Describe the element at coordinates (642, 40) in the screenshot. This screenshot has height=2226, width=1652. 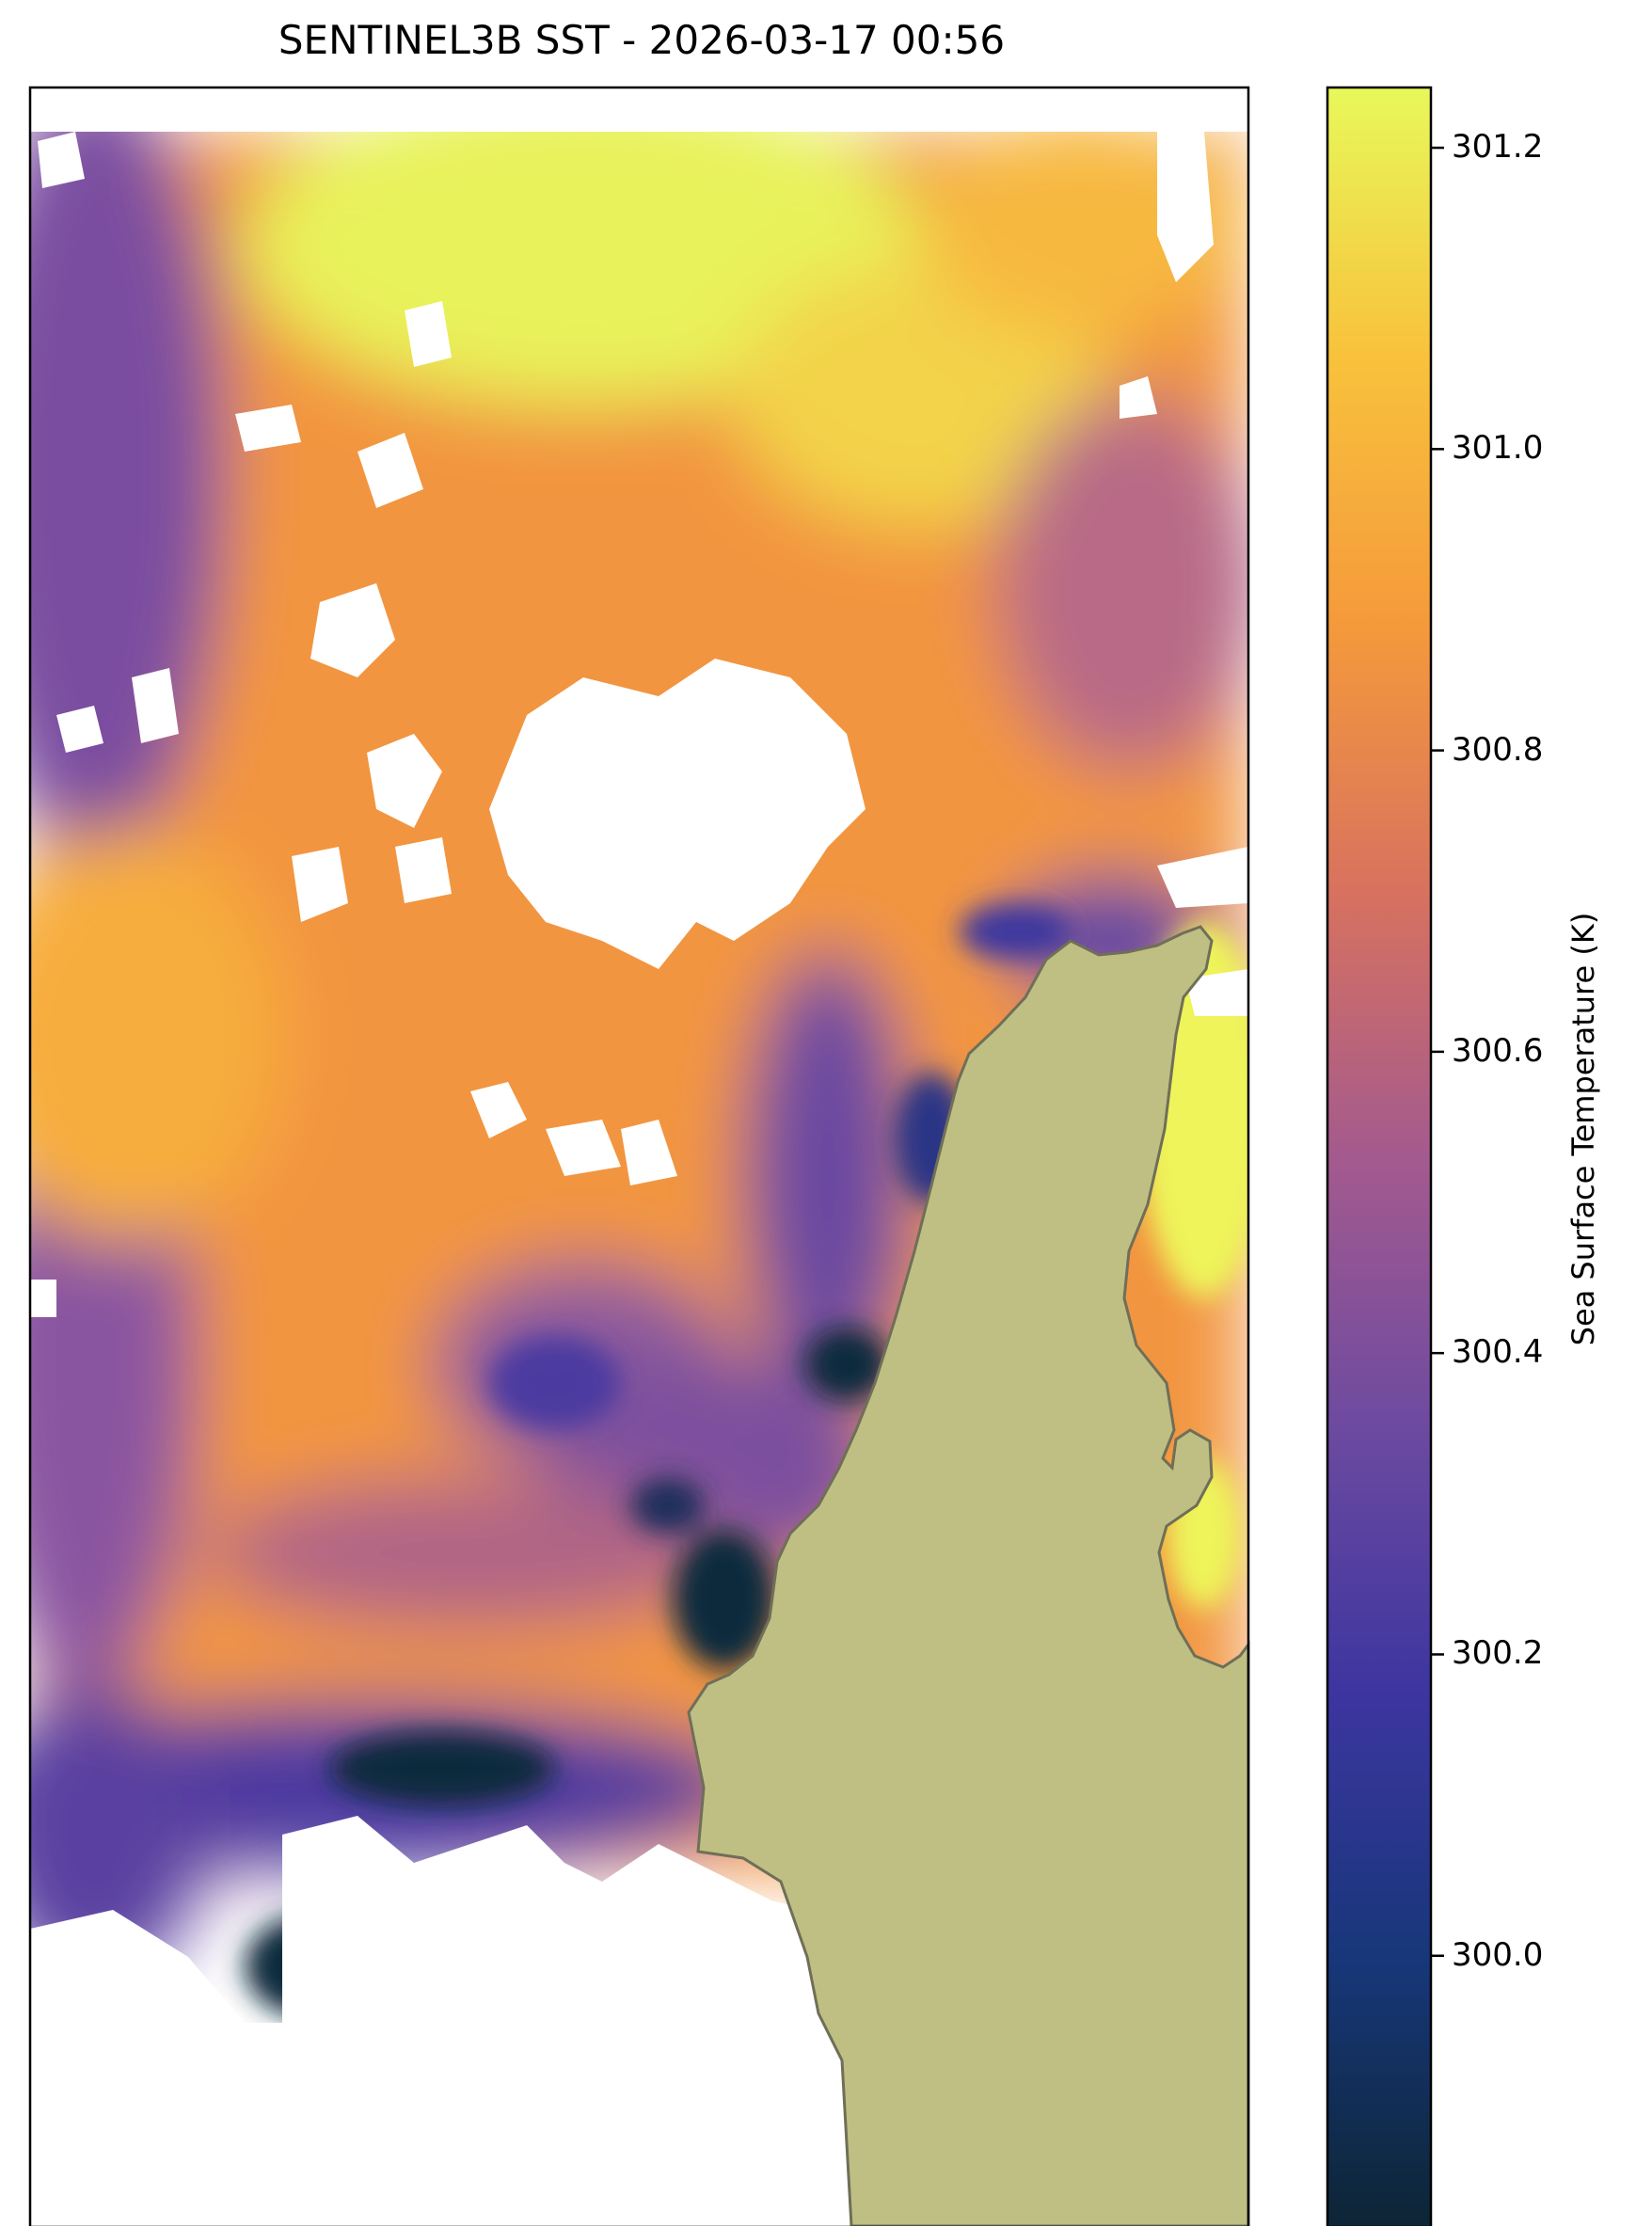
I see `map-title: SENTINEL3B SST - 2026-03-17 00:56` at that location.